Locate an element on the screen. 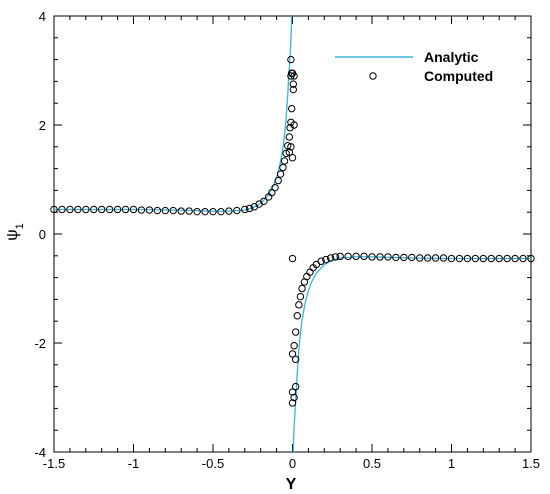 Image resolution: width=550 pixels, height=494 pixels. y-axis-label: ψ1 is located at coordinates (15, 232).